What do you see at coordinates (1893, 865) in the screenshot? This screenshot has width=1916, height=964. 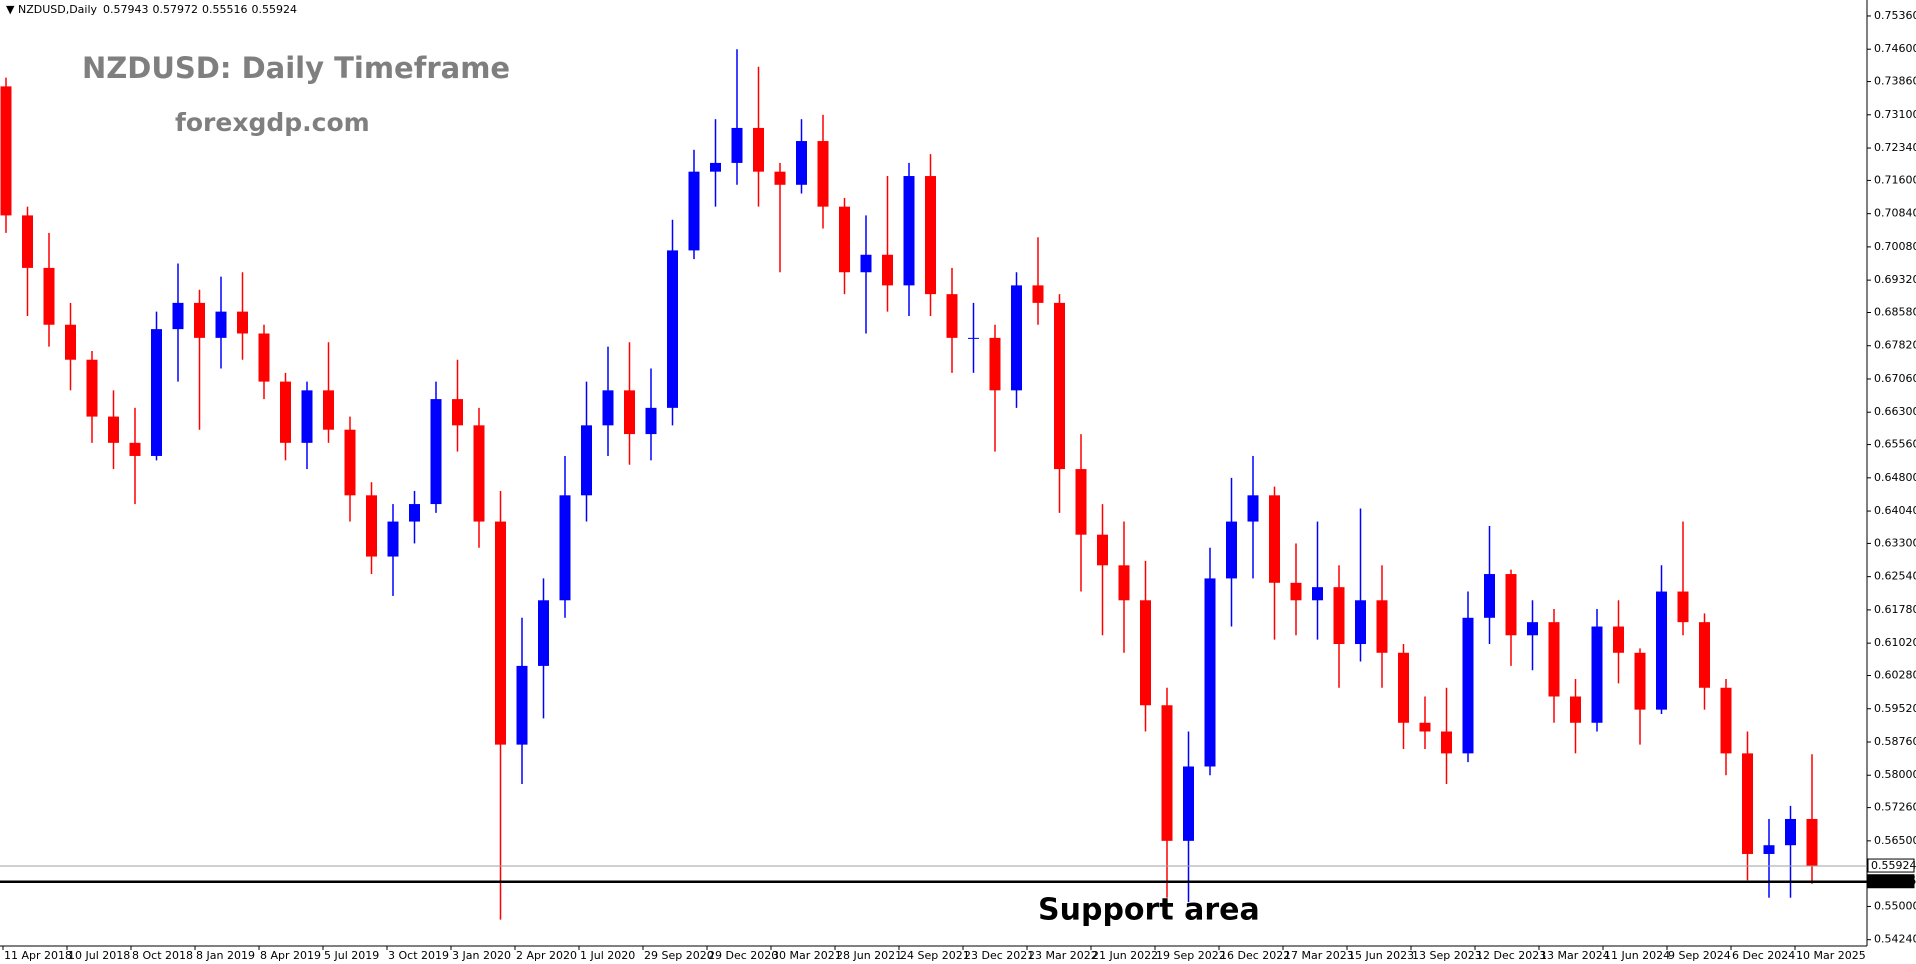 I see `price-level-label: 0.55924` at bounding box center [1893, 865].